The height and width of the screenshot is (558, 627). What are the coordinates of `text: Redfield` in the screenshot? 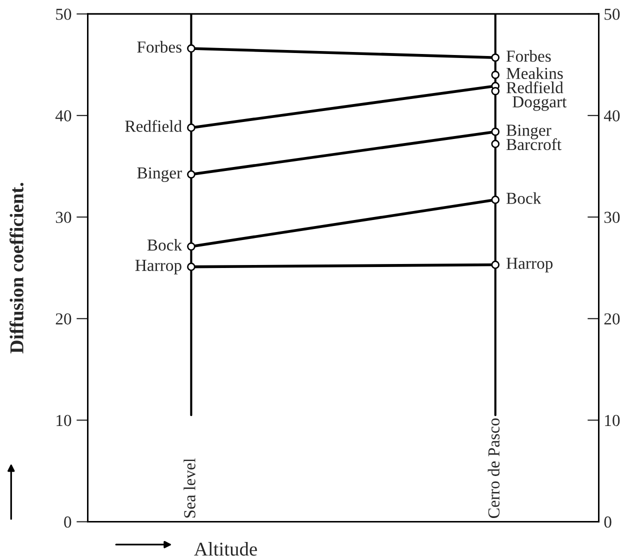 It's located at (535, 87).